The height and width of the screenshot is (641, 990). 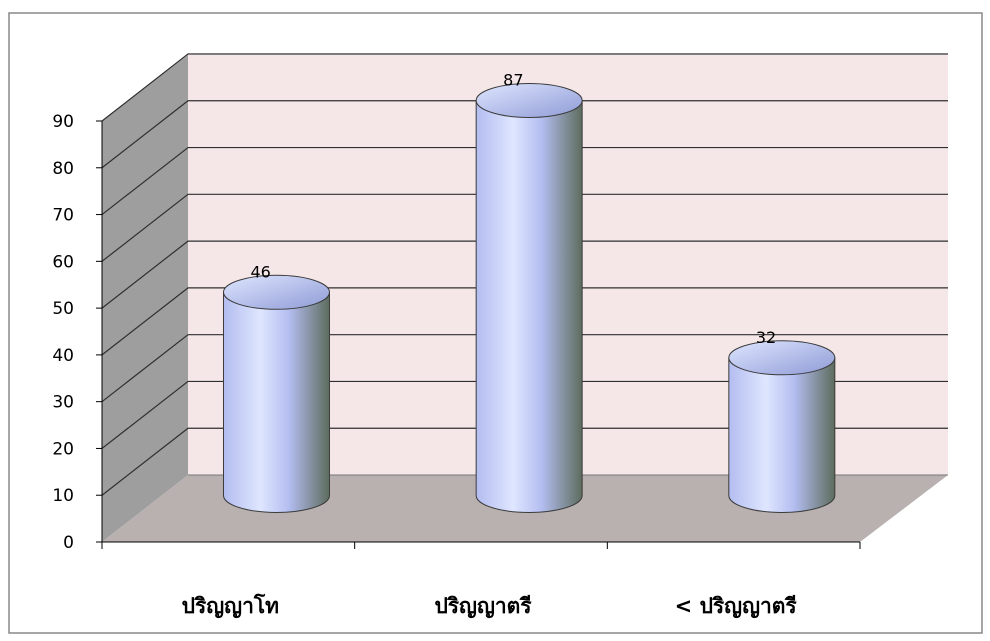 What do you see at coordinates (63, 449) in the screenshot?
I see `y-tick-label: 20` at bounding box center [63, 449].